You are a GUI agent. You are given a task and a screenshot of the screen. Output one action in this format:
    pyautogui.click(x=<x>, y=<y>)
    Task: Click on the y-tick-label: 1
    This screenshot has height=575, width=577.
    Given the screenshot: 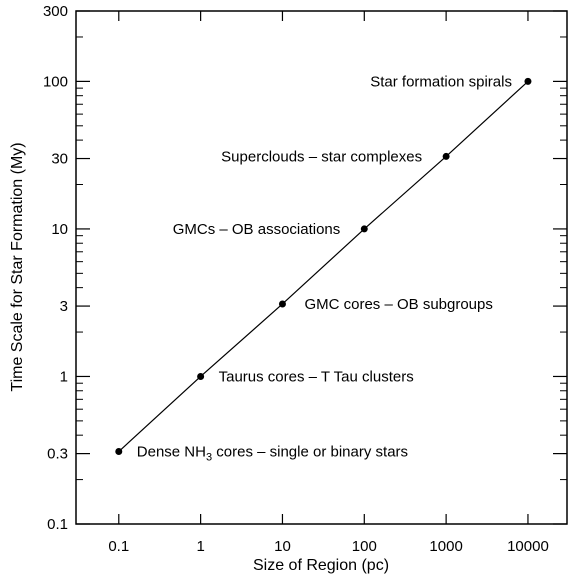 What is the action you would take?
    pyautogui.click(x=64, y=376)
    